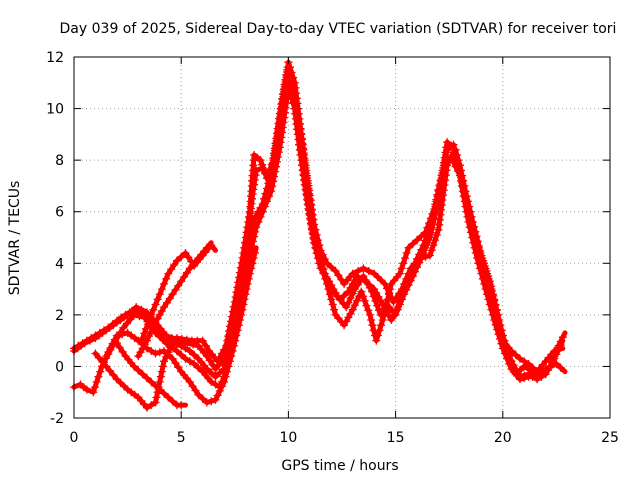  I want to click on x-tick-label: 15, so click(396, 438).